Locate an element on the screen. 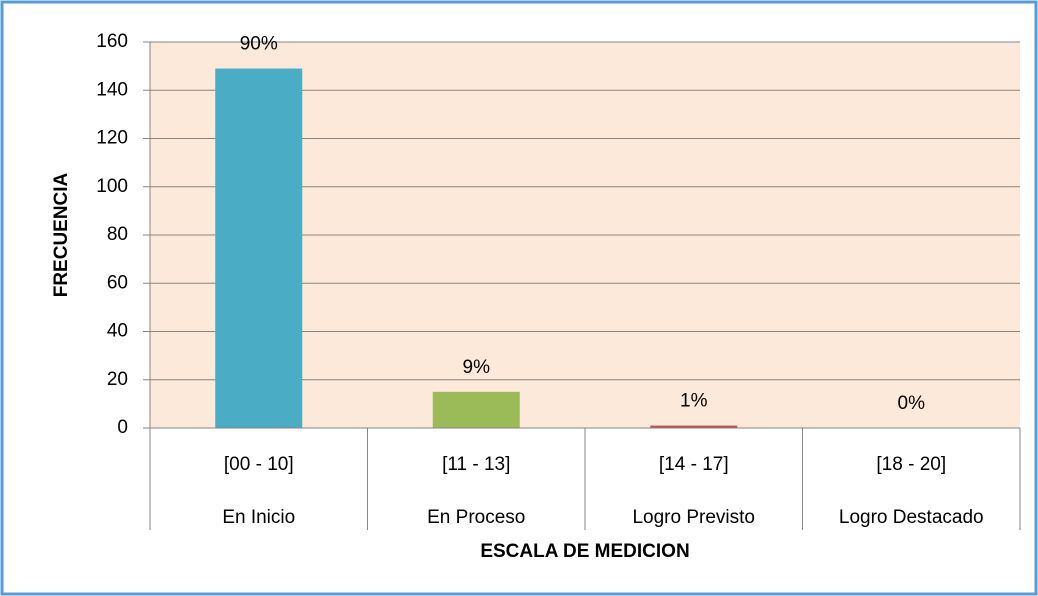 The width and height of the screenshot is (1038, 596). x-axis-title: ESCALA DE MEDICION is located at coordinates (584, 551).